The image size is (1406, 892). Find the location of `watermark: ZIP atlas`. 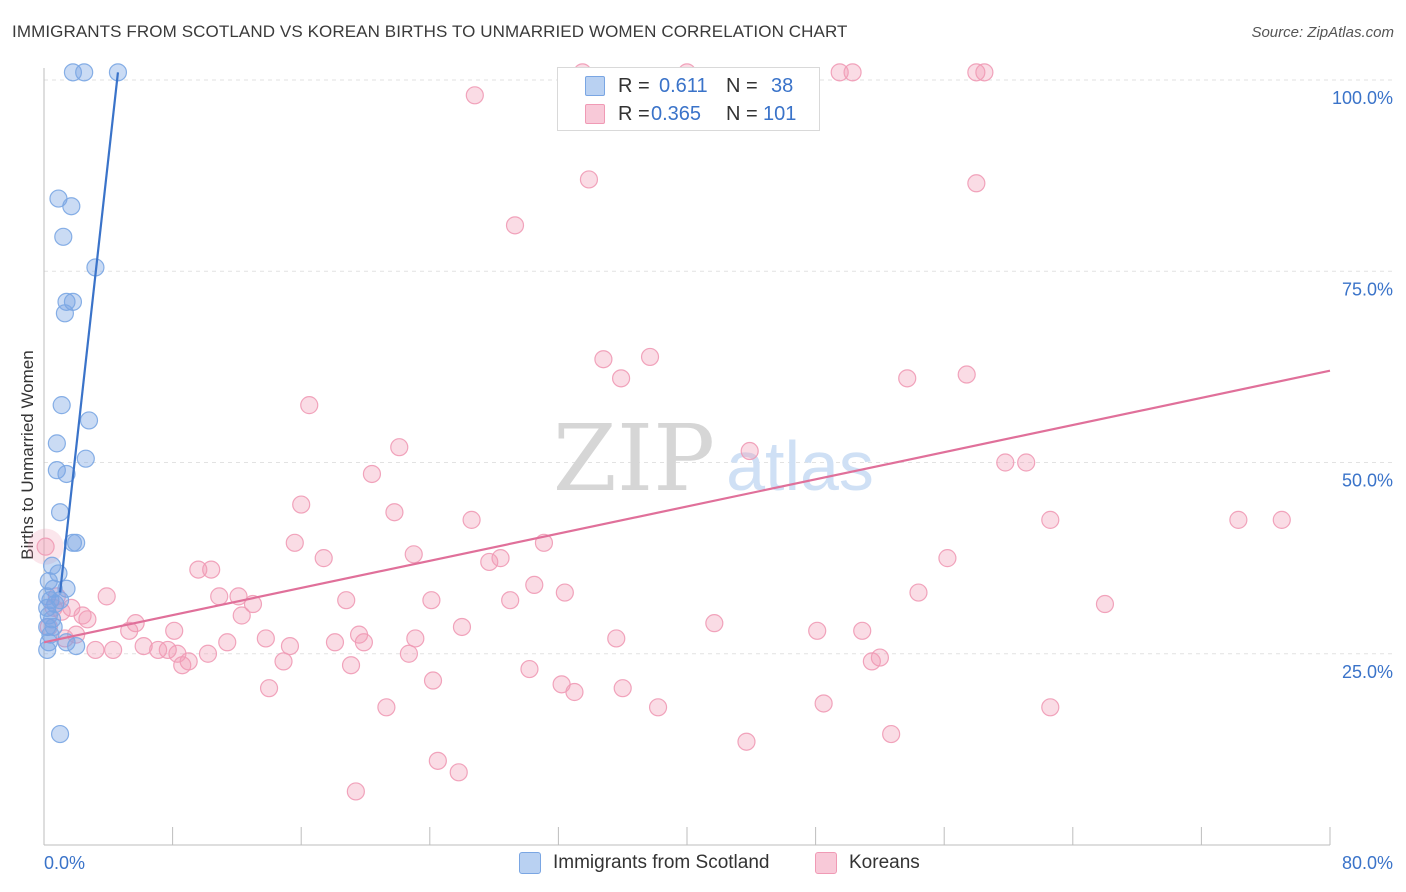

watermark: ZIP atlas is located at coordinates (713, 458).